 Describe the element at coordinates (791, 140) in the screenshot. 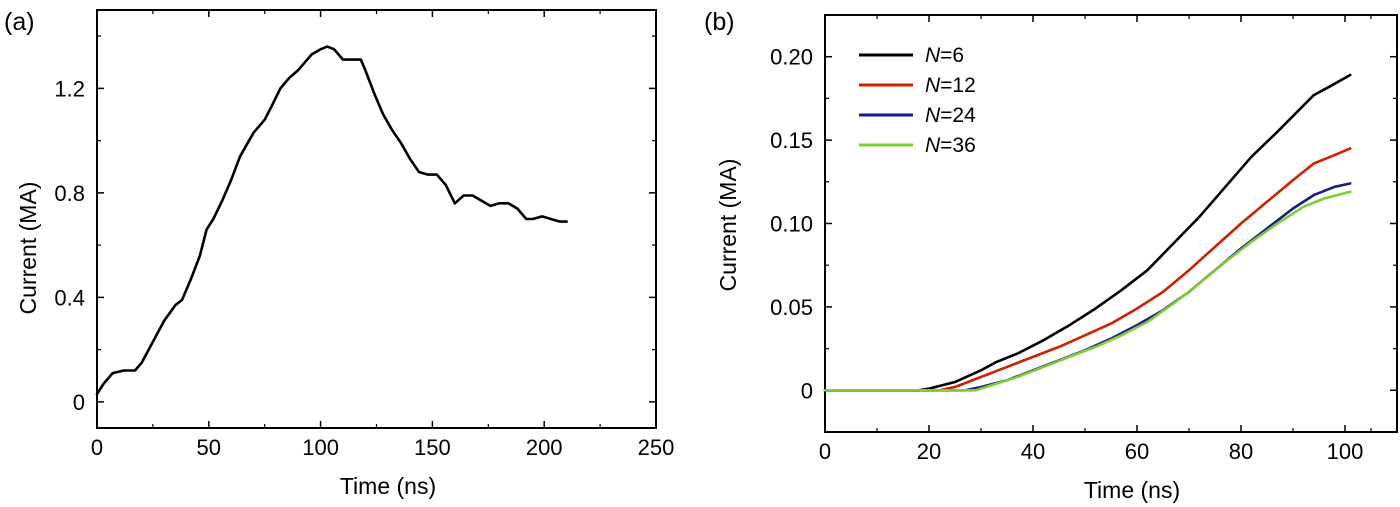

I see `panel-b-y-tick-label: 0.15` at that location.